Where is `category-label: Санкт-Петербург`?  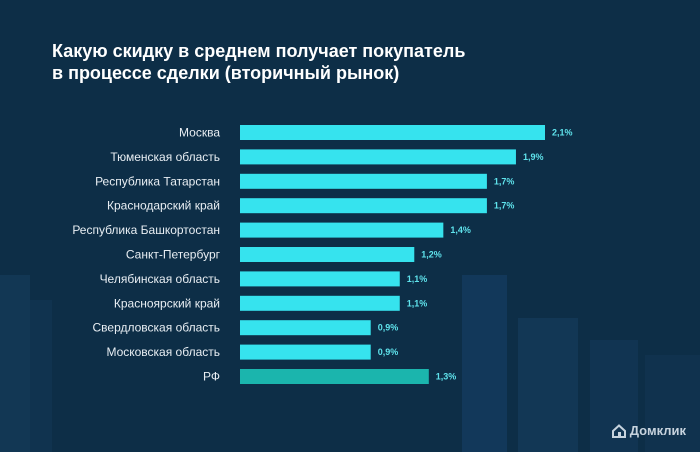
category-label: Санкт-Петербург is located at coordinates (173, 255).